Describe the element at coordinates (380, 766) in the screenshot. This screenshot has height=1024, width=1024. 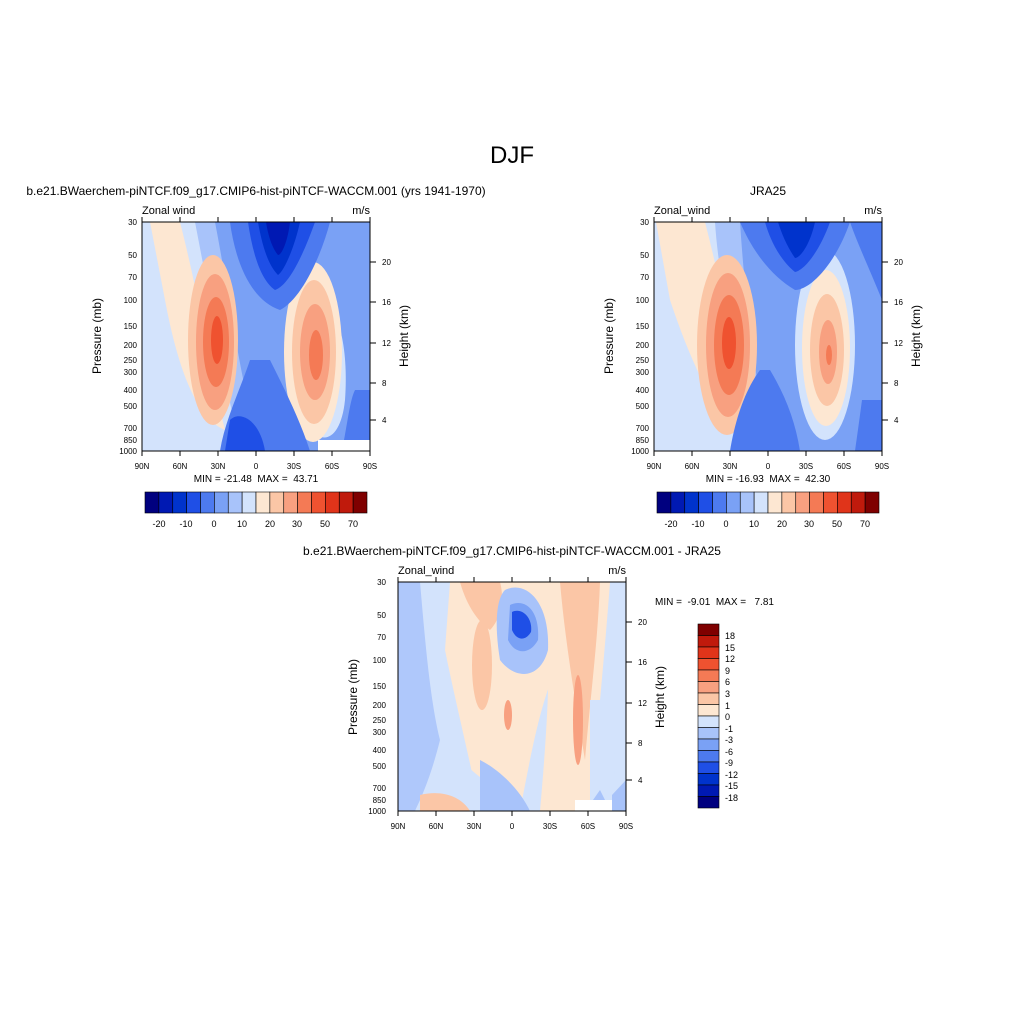
I see `y-tick-label: 500` at that location.